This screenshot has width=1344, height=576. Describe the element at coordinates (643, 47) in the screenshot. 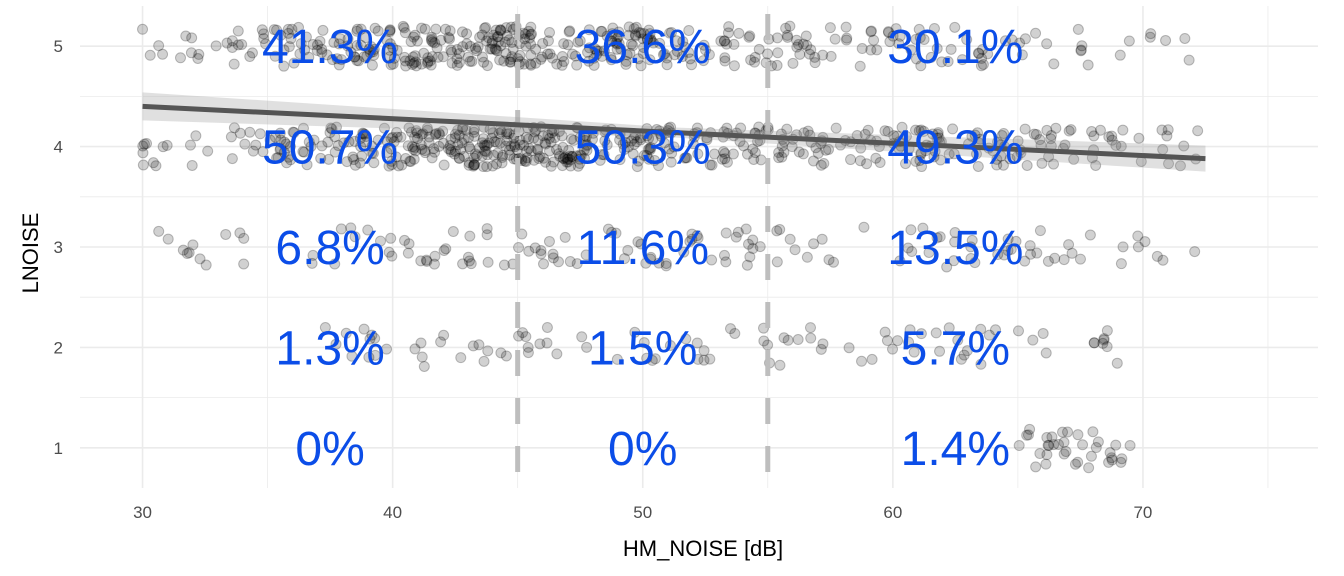

I see `percentage-label: 36.6%` at that location.